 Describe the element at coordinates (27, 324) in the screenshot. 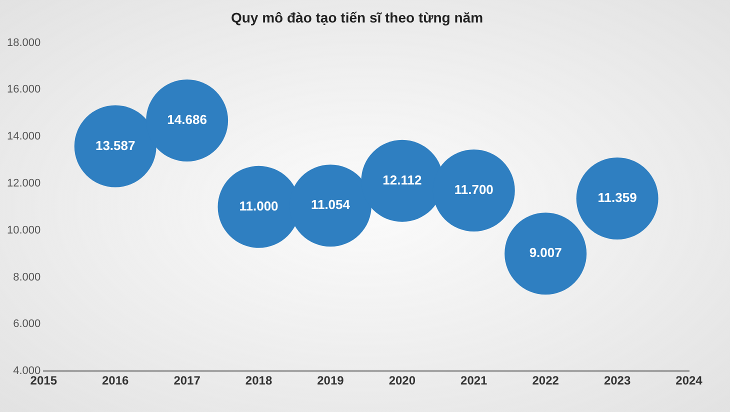

I see `y-tick-label: 6.000` at that location.